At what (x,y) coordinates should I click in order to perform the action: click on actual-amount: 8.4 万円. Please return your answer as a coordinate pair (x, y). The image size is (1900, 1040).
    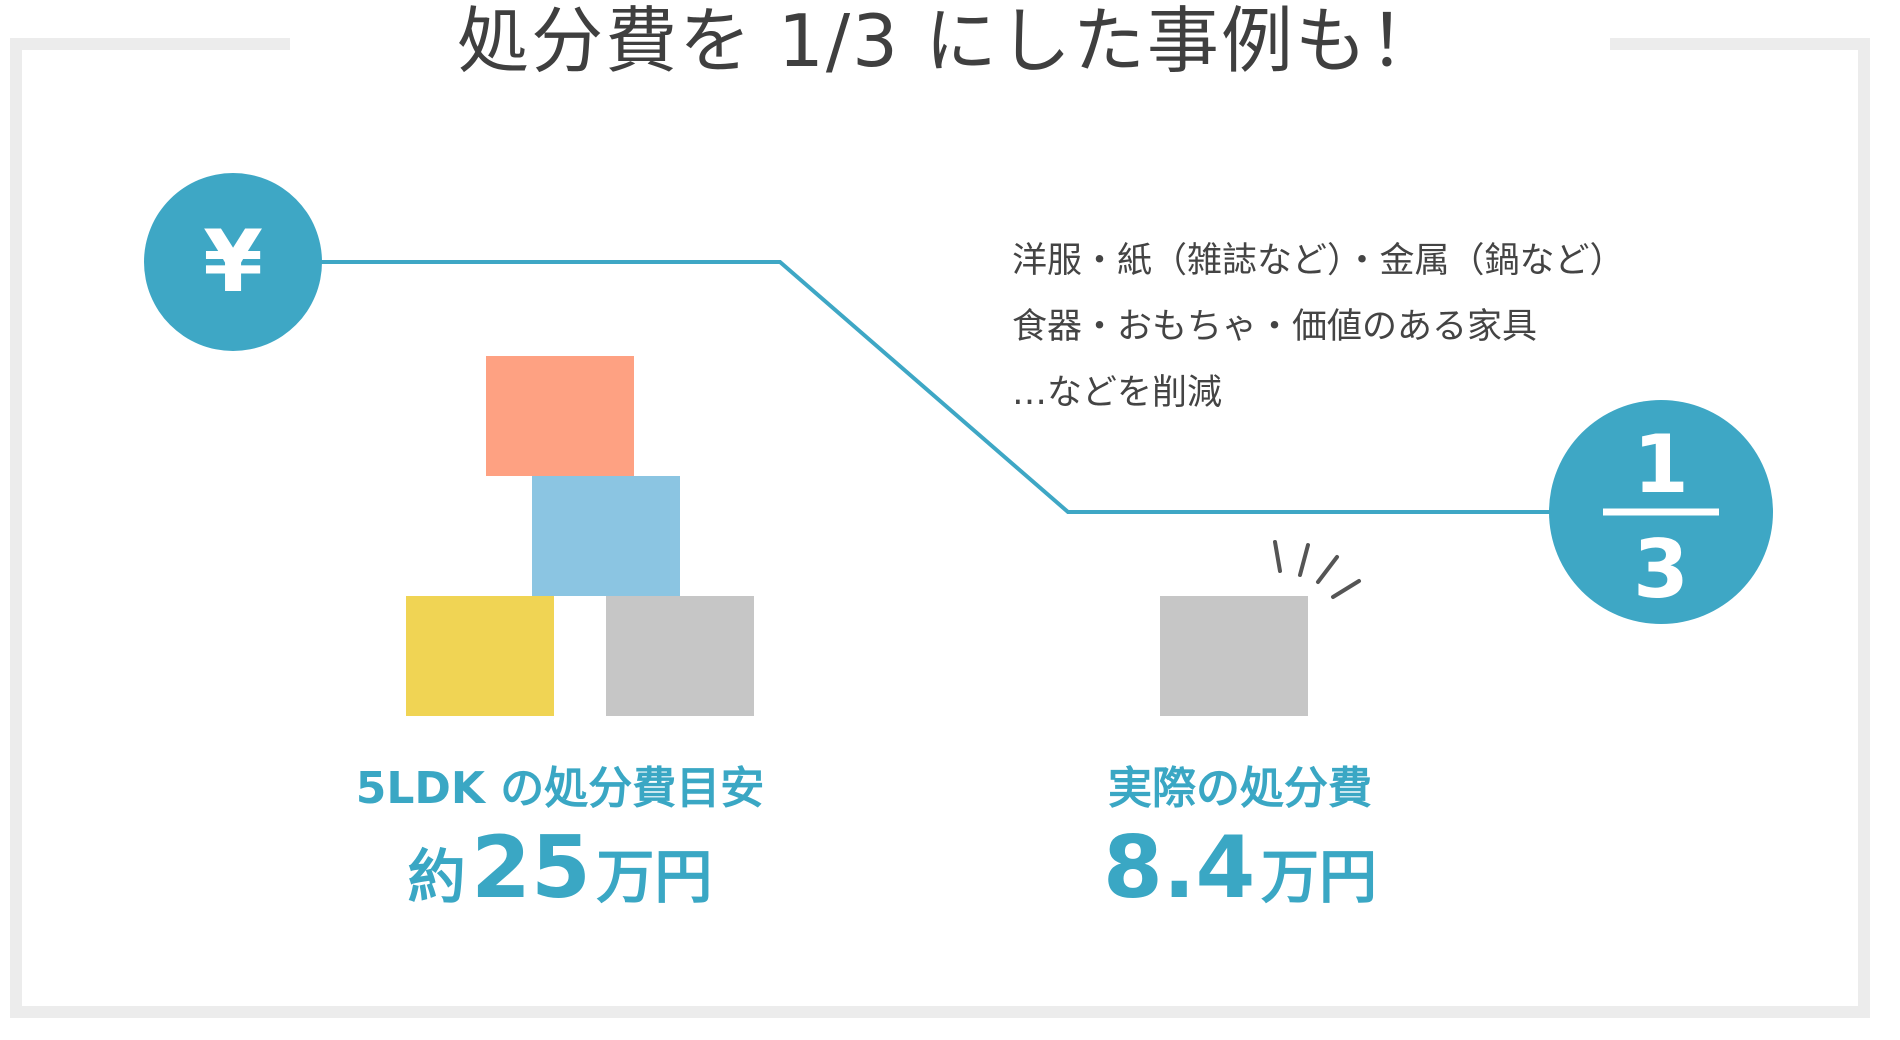
    Looking at the image, I should click on (1240, 868).